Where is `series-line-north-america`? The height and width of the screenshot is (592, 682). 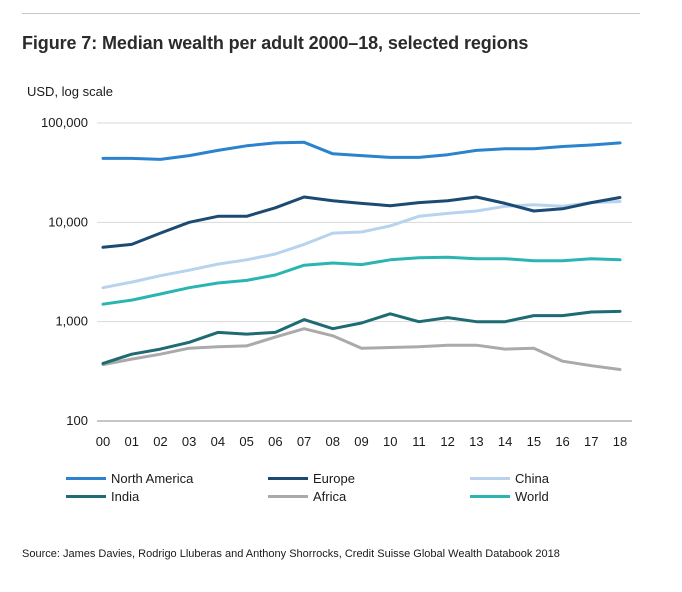 series-line-north-america is located at coordinates (361, 150).